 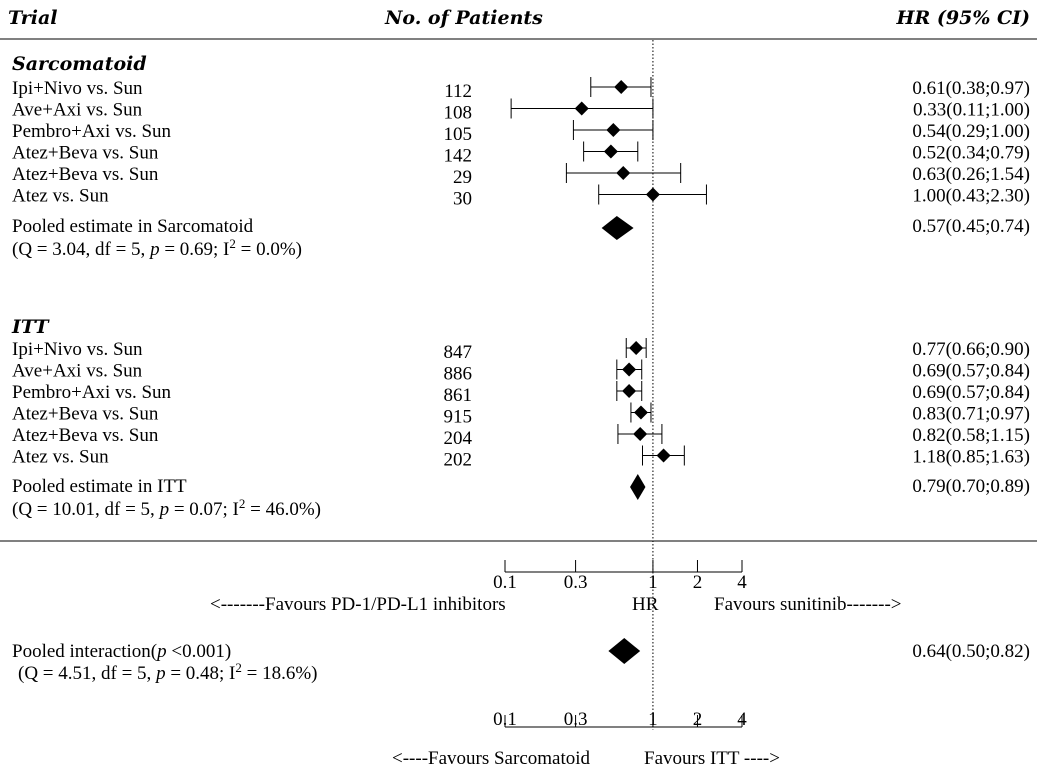 What do you see at coordinates (971, 226) in the screenshot?
I see `pooled-hr-sarcomatoid: 0.57(0.45;0.74)` at bounding box center [971, 226].